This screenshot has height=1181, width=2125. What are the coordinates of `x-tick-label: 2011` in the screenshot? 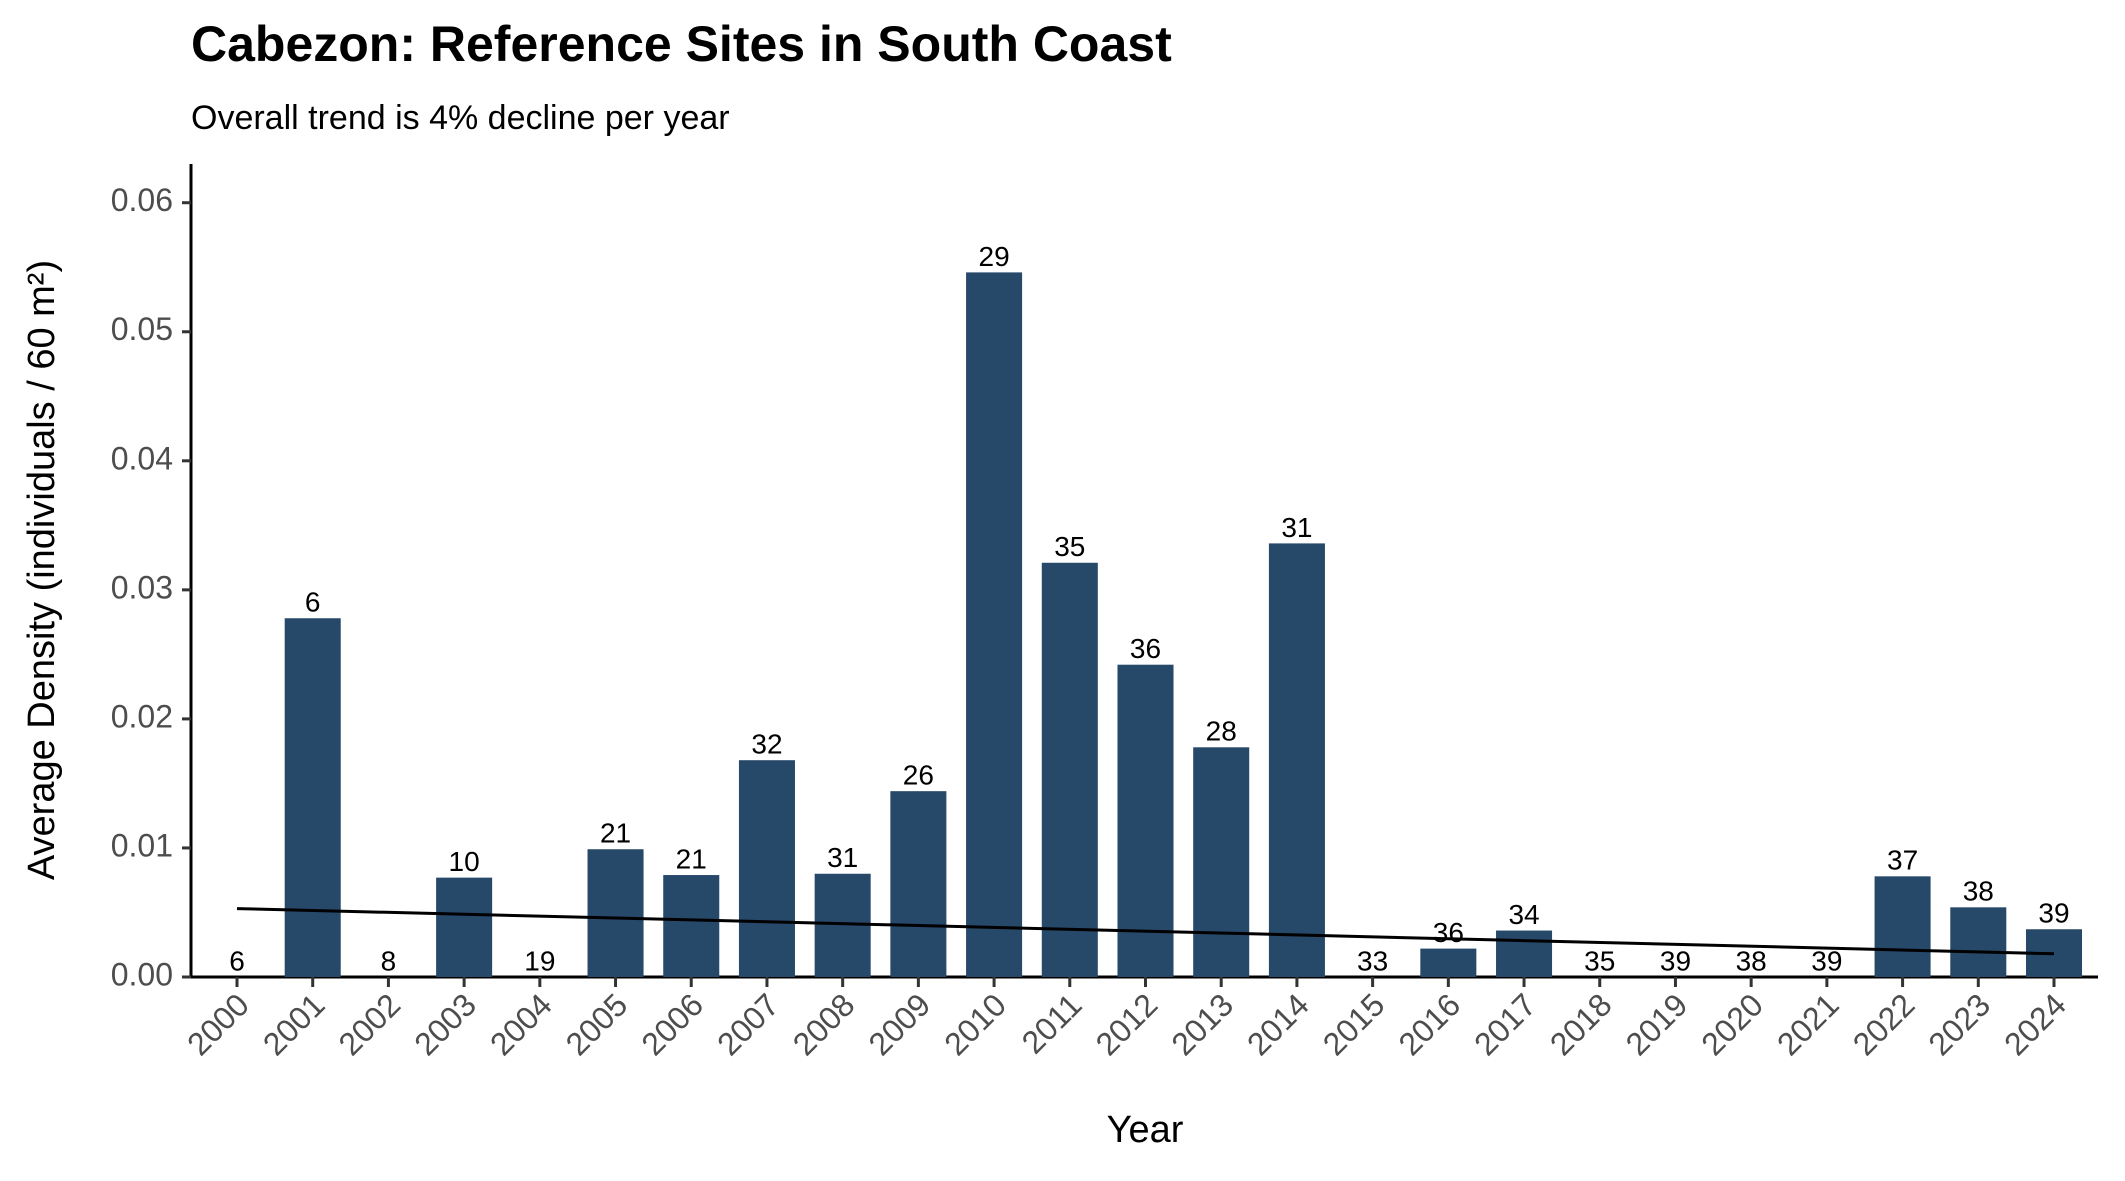 It's located at (1052, 1023).